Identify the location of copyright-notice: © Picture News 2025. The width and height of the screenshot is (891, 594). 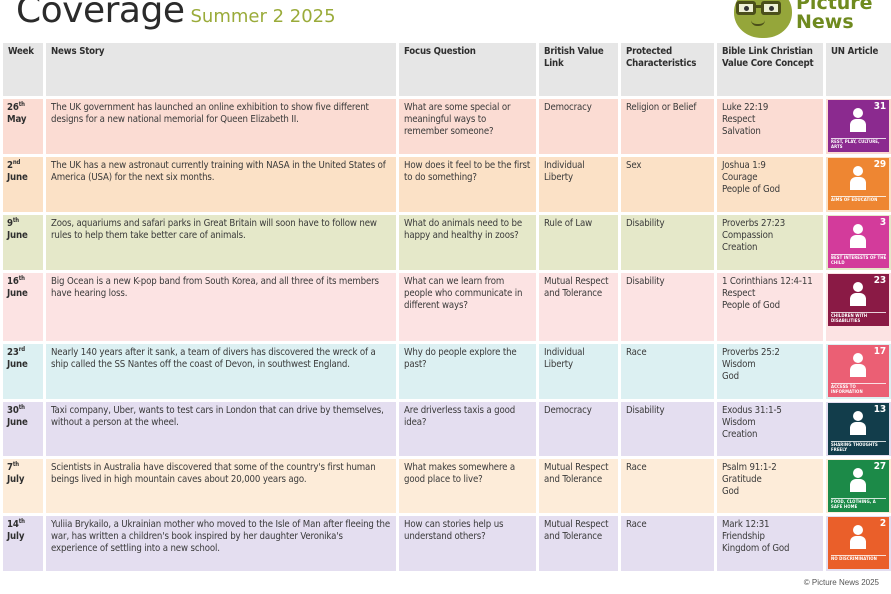
(841, 582).